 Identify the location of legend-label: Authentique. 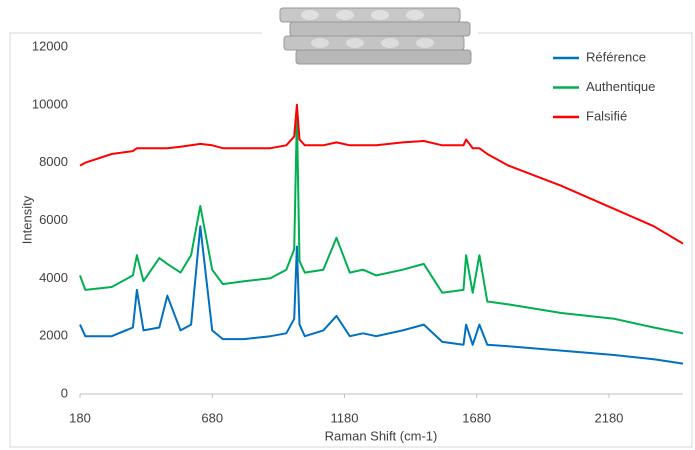
(620, 86).